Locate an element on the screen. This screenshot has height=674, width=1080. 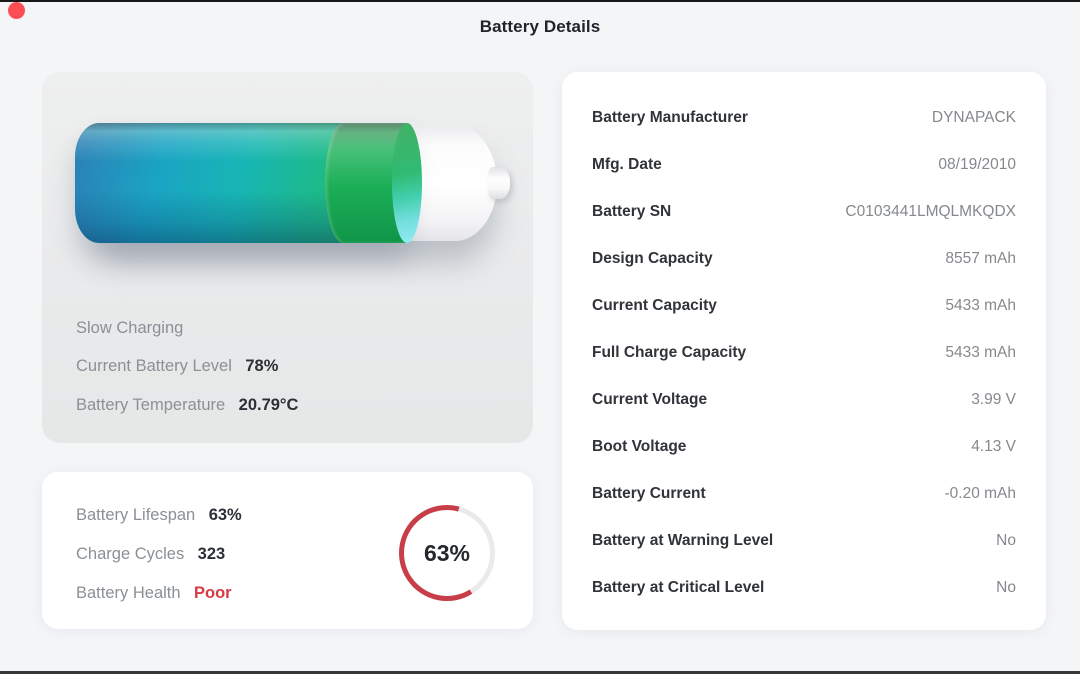
details-row: Current Voltage 3.99 V is located at coordinates (804, 399).